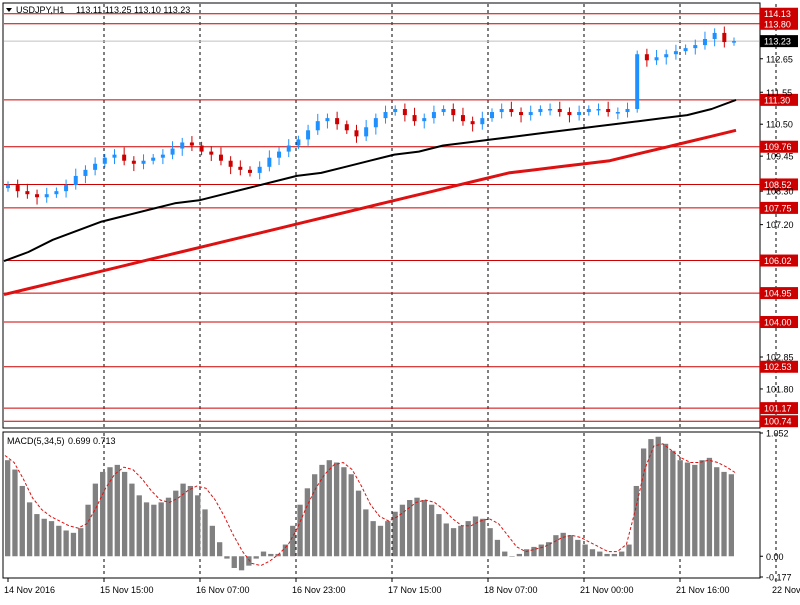 This screenshot has height=605, width=800. What do you see at coordinates (511, 590) in the screenshot?
I see `time-tick-label: 18 Nov 07:00` at bounding box center [511, 590].